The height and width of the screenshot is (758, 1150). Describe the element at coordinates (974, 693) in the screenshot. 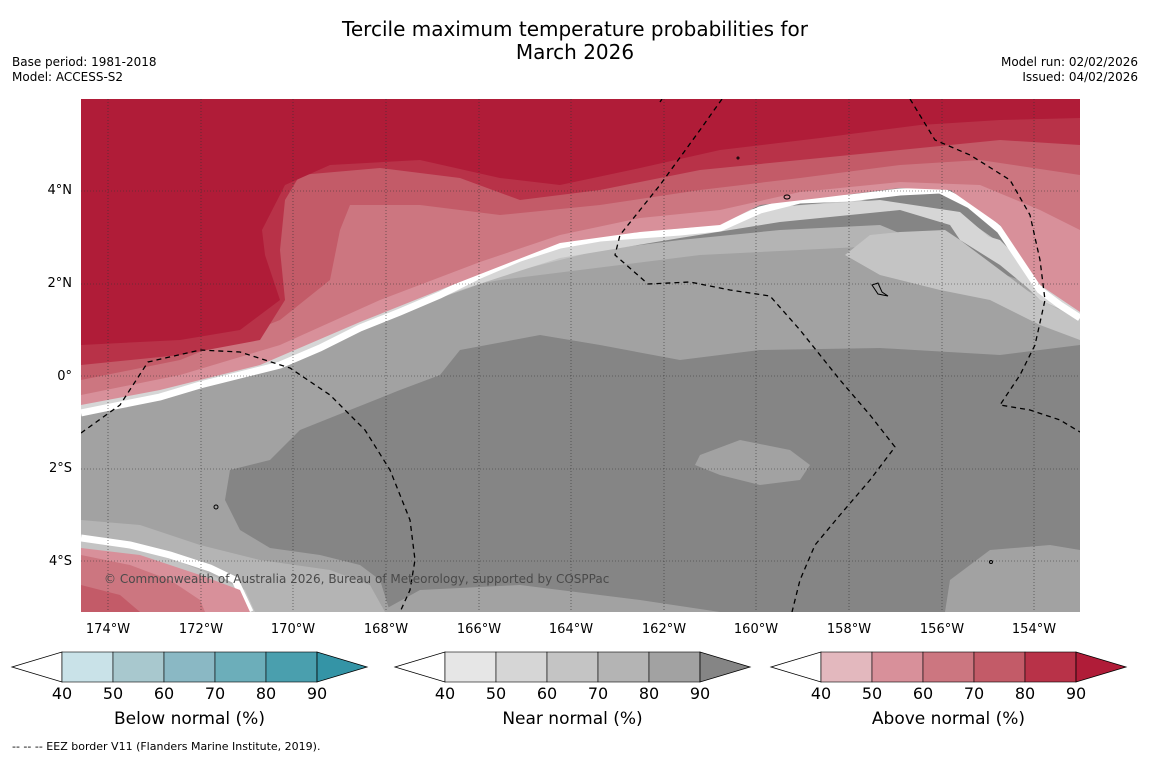

I see `above-colorbar-tick: 70` at that location.